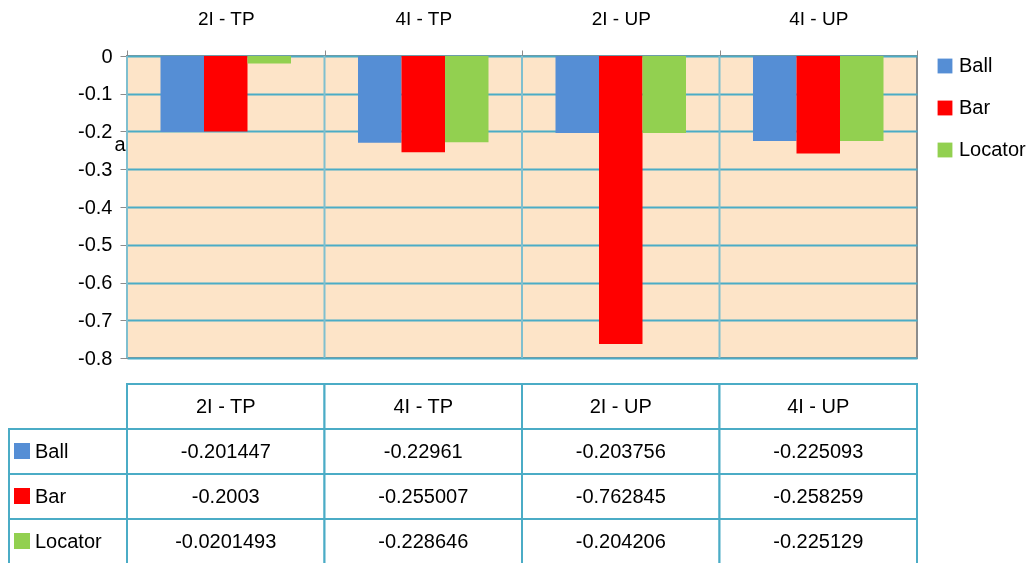 The image size is (1029, 563). What do you see at coordinates (225, 405) in the screenshot?
I see `category-label: 2I - TP` at bounding box center [225, 405].